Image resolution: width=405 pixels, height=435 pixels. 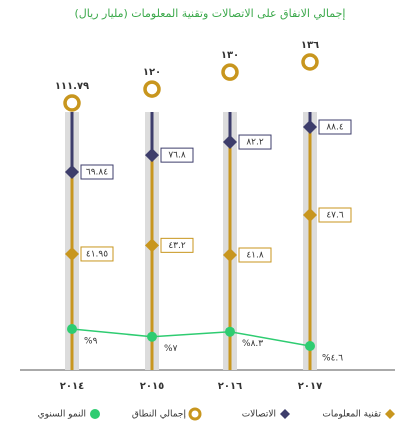 I want to click on value-label: ٧٦.٨, so click(x=177, y=156).